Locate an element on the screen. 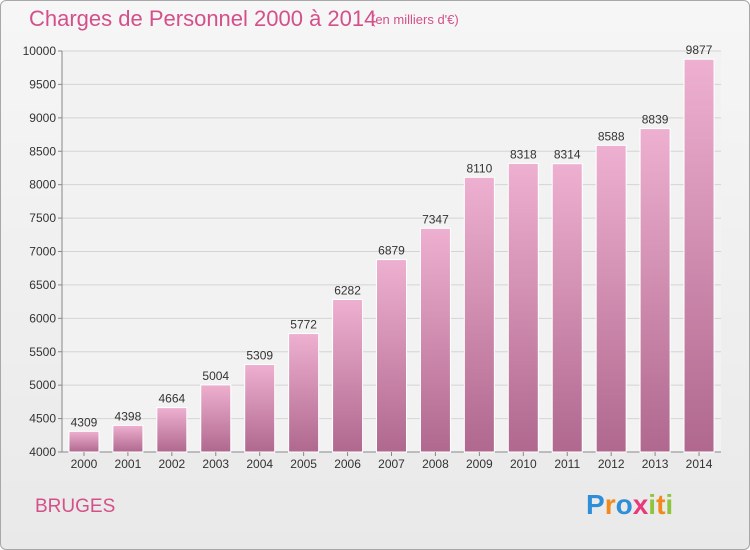 The width and height of the screenshot is (750, 550). x-tick-label: 2005 is located at coordinates (303, 464).